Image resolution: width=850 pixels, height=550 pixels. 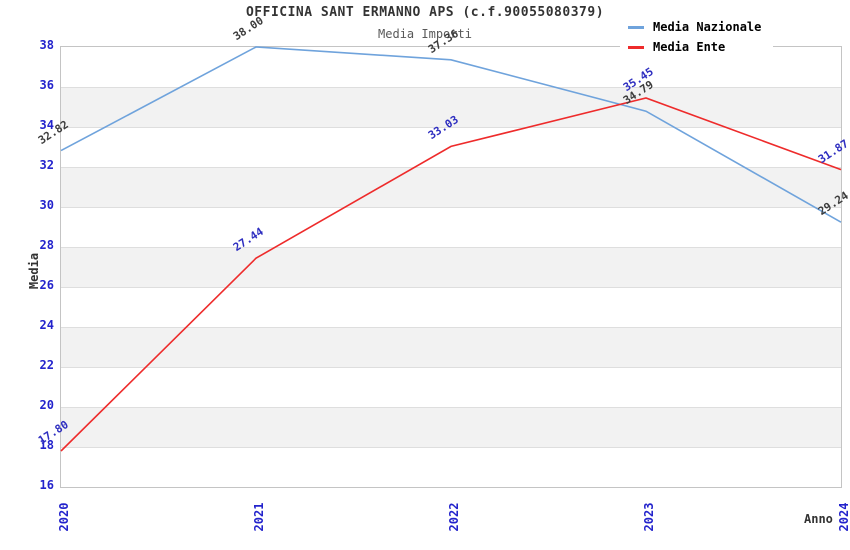 I want to click on x-tick-label: 2020, so click(x=64, y=517).